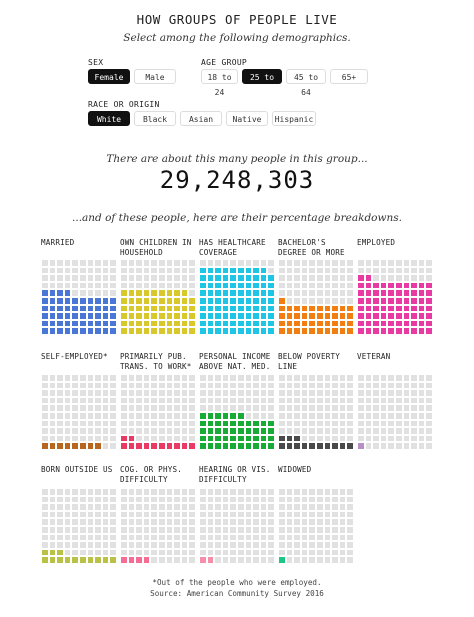 This screenshot has height=617, width=474. What do you see at coordinates (201, 118) in the screenshot?
I see `race-option-asian: Asian` at bounding box center [201, 118].